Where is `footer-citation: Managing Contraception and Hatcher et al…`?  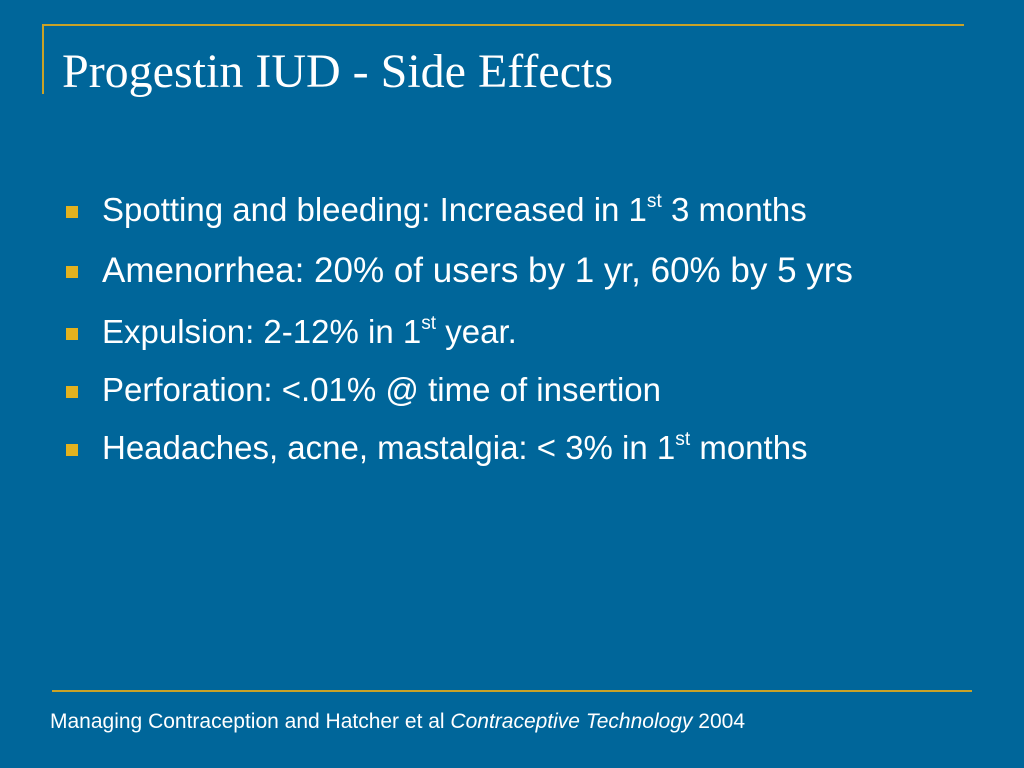 footer-citation: Managing Contraception and Hatcher et al… is located at coordinates (397, 722).